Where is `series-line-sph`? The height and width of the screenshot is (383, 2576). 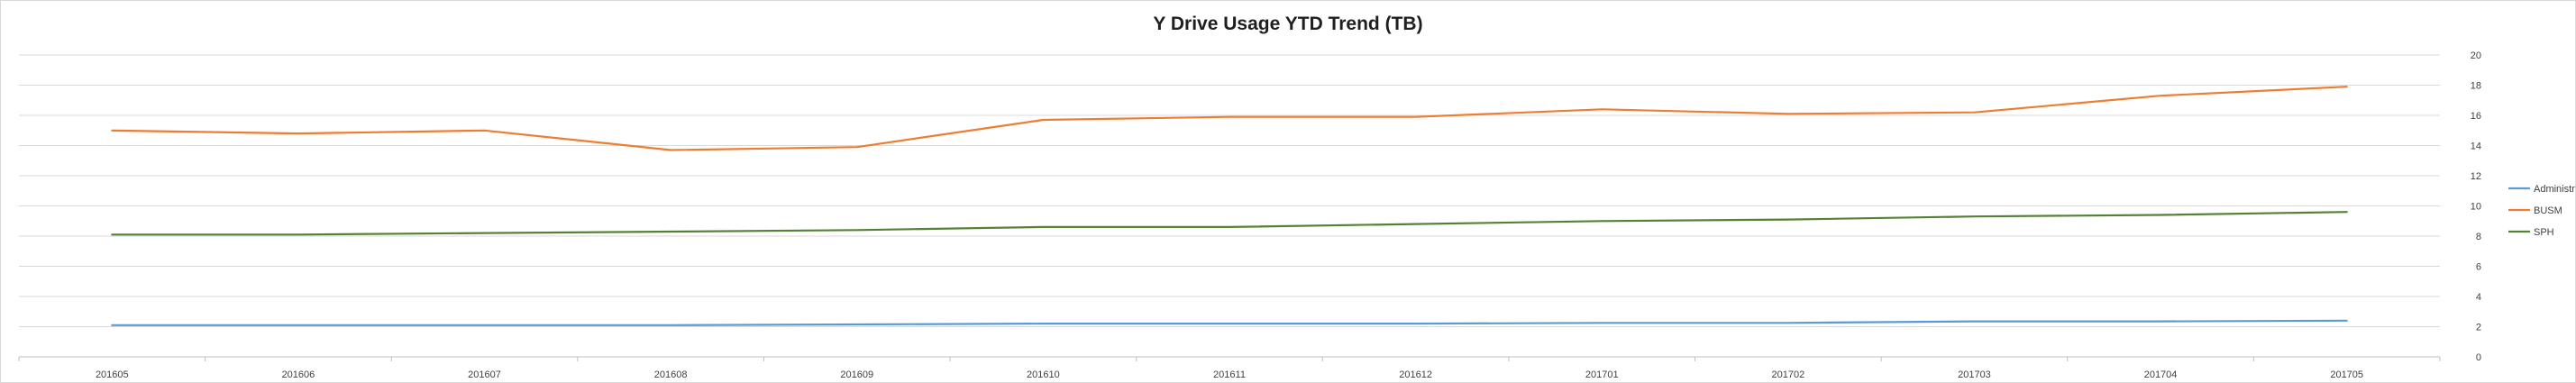 series-line-sph is located at coordinates (1229, 223).